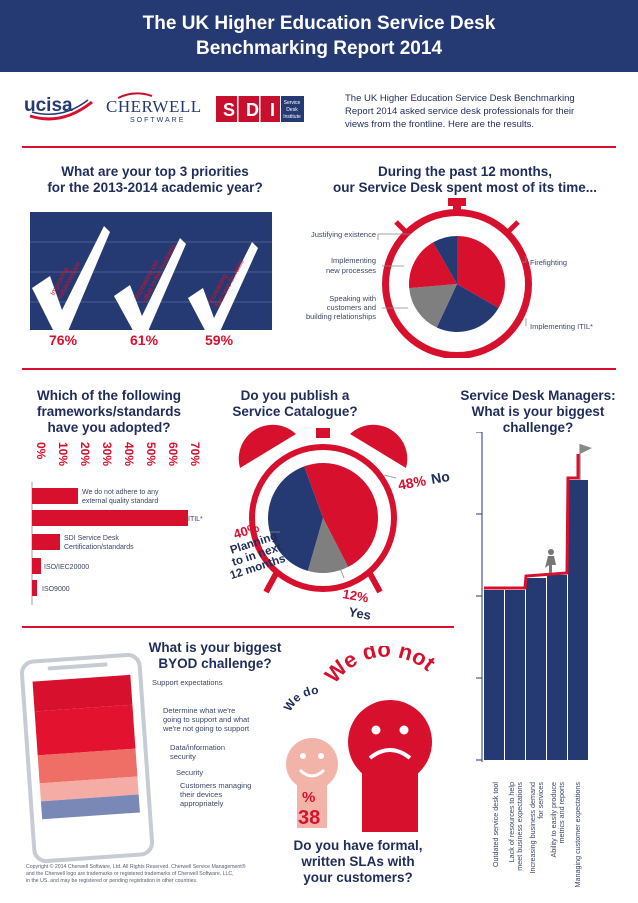 The height and width of the screenshot is (903, 638). What do you see at coordinates (215, 655) in the screenshot?
I see `byod-title: What is your biggest BYOD challenge?` at bounding box center [215, 655].